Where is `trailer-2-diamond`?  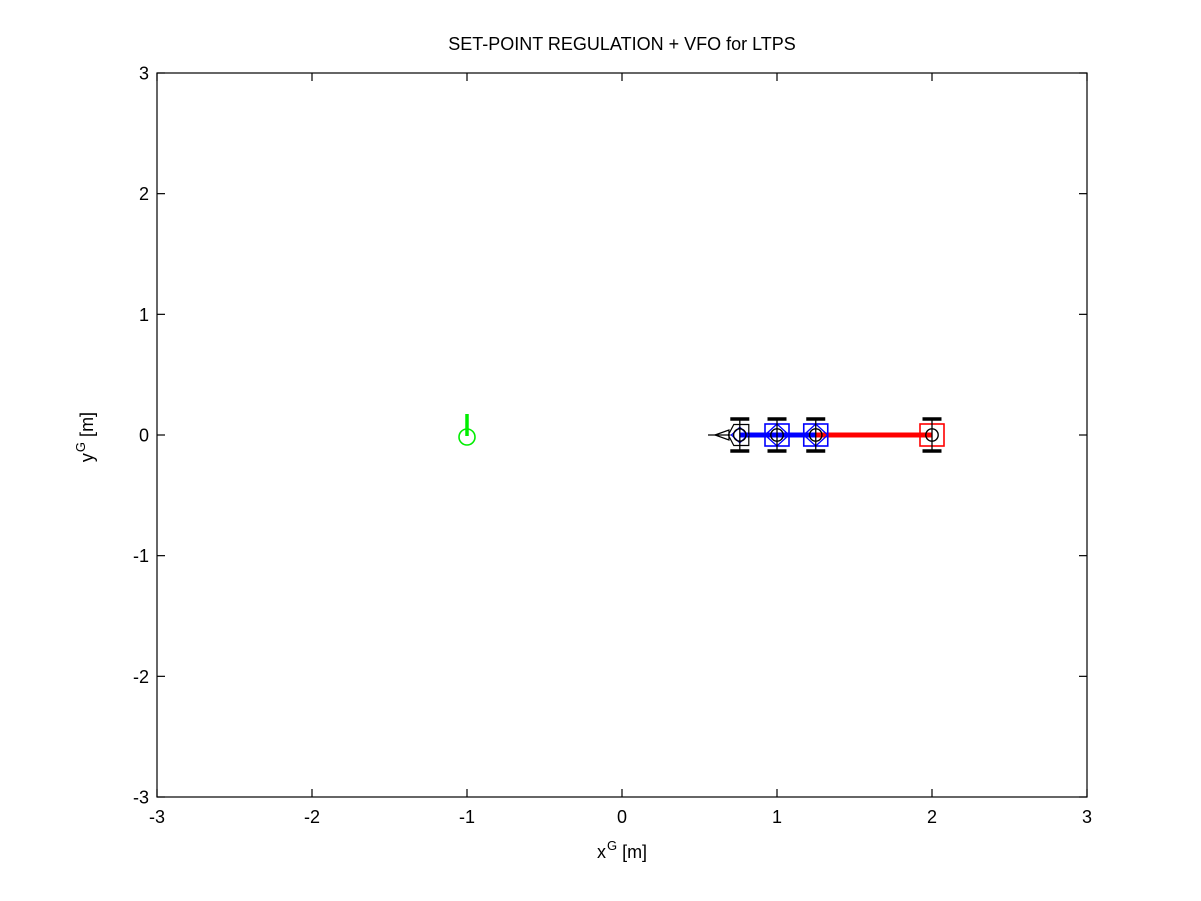 trailer-2-diamond is located at coordinates (815, 435).